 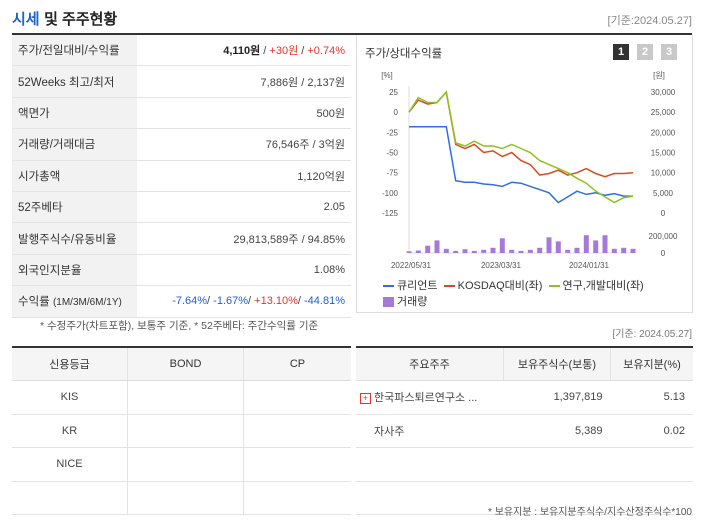 What do you see at coordinates (417, 286) in the screenshot?
I see `legend-company: 큐리언트` at bounding box center [417, 286].